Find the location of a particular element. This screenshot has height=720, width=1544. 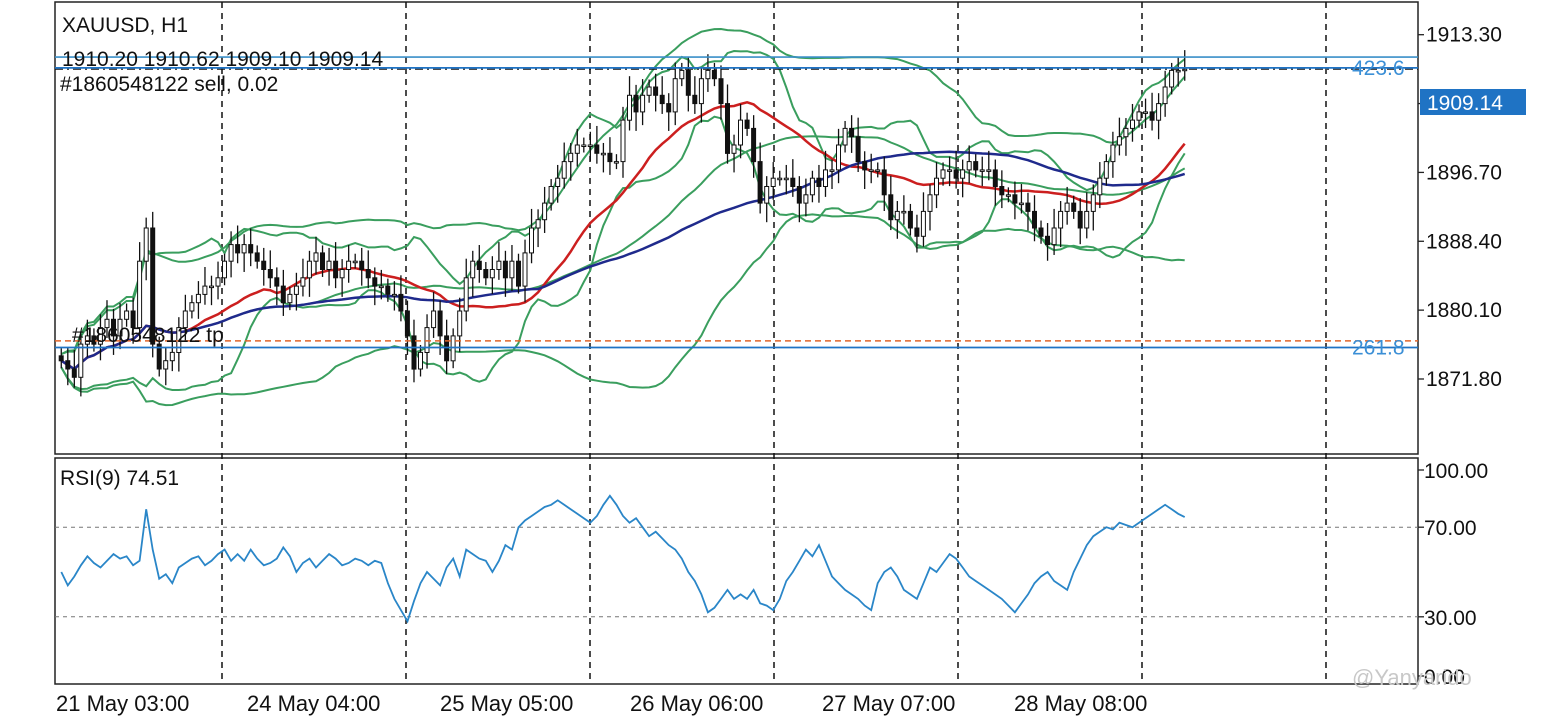

price-tick-label: 1871.80 is located at coordinates (1464, 379).